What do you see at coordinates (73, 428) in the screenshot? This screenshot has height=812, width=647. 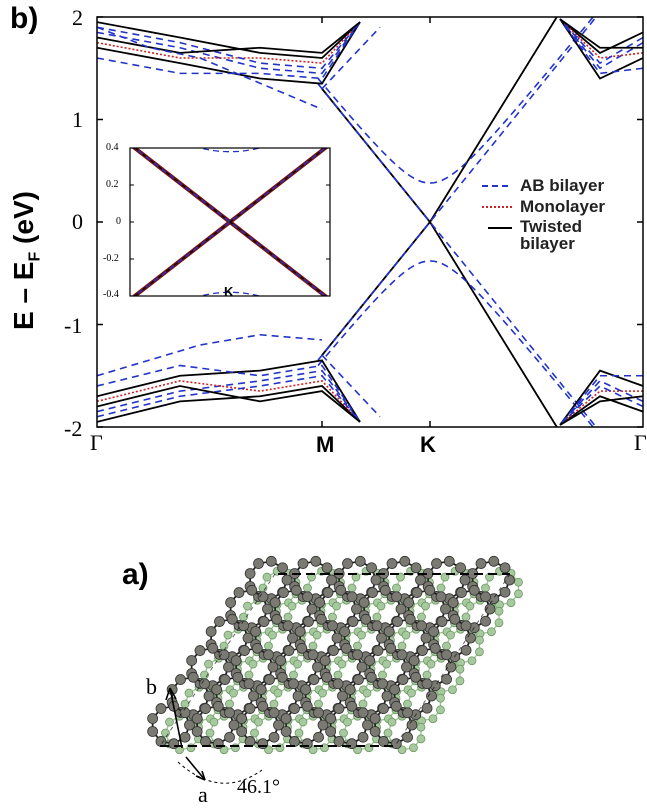 I see `ytick-neg2: -2` at bounding box center [73, 428].